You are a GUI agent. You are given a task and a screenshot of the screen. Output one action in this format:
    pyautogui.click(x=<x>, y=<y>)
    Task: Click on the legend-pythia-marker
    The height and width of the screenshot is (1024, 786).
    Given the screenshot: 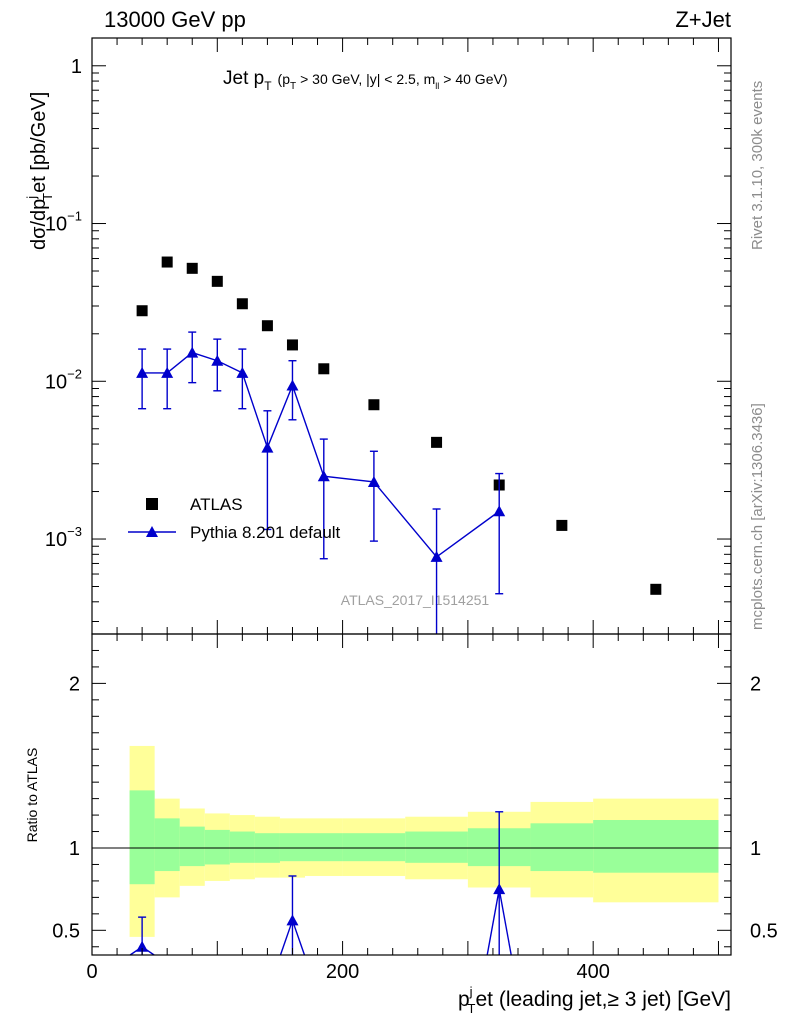 What is the action you would take?
    pyautogui.click(x=152, y=531)
    